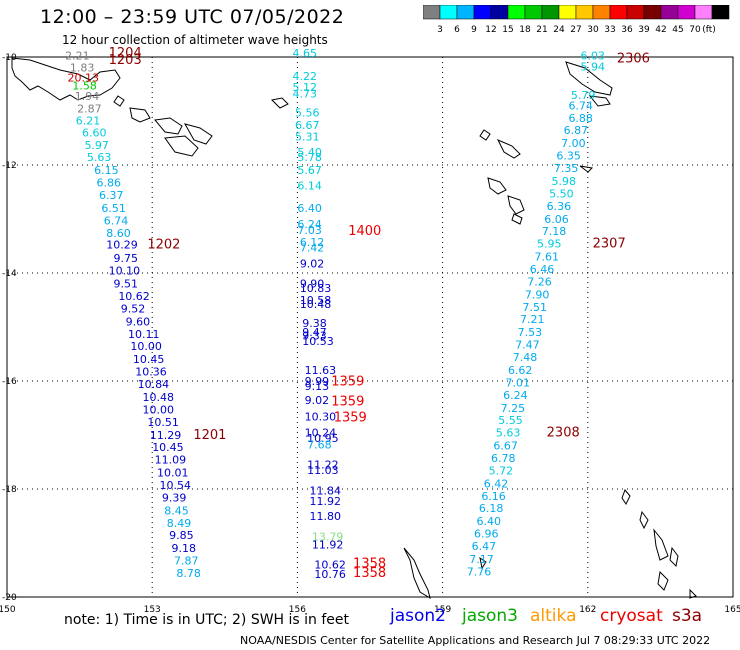  I want to click on wave-height-value: 9.18, so click(184, 548).